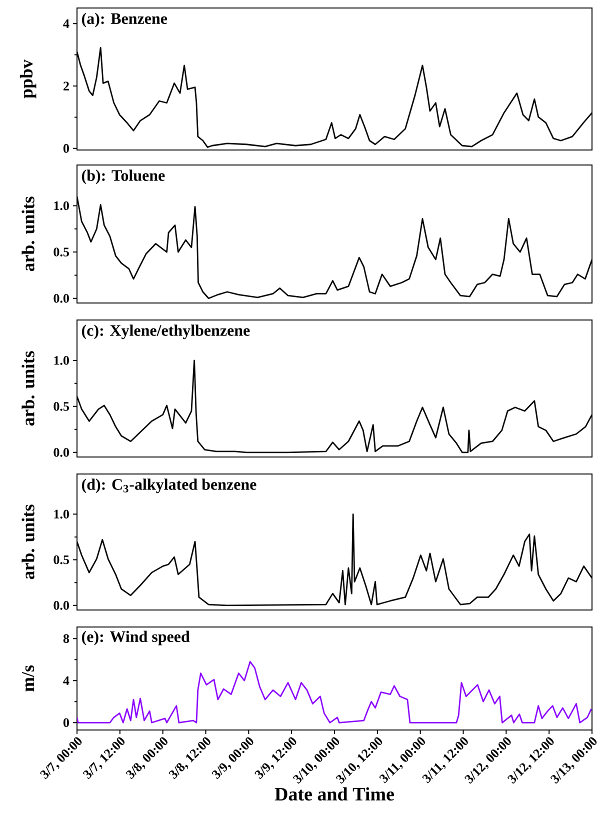  What do you see at coordinates (66, 86) in the screenshot?
I see `y-tick-label: 2` at bounding box center [66, 86].